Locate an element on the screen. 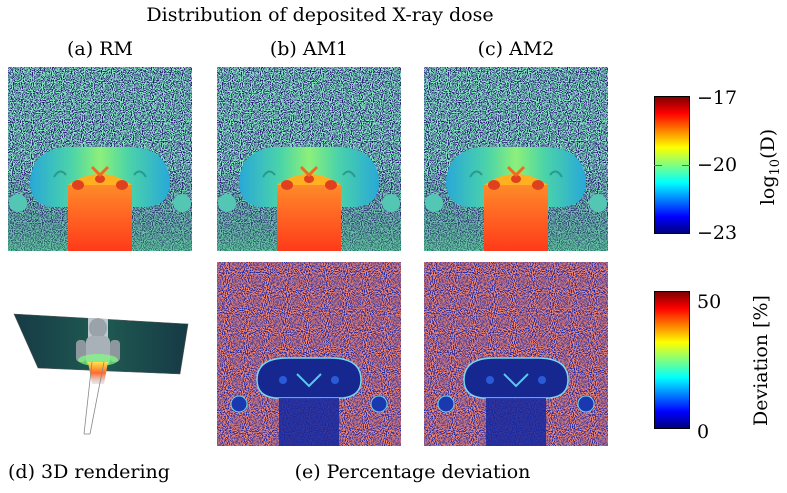  dose-image-rm is located at coordinates (100, 159).